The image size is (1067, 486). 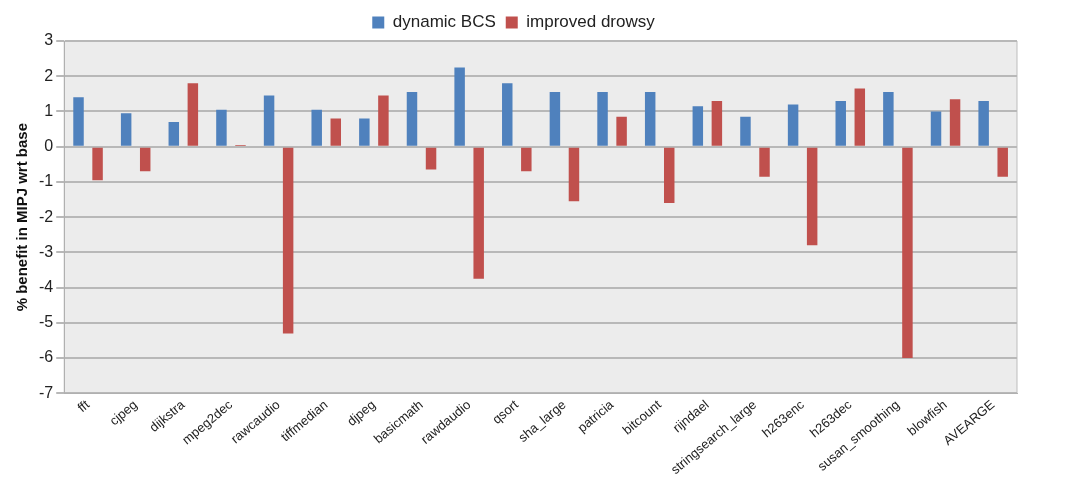 I want to click on x-tick-label: fft, so click(x=83, y=406).